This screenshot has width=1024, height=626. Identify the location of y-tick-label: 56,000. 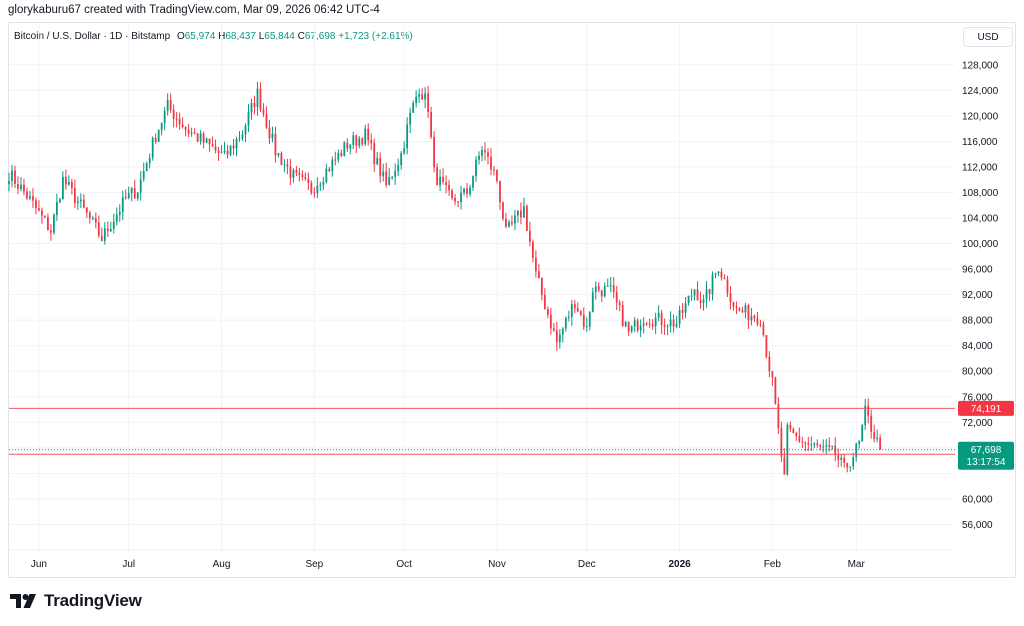
(977, 525).